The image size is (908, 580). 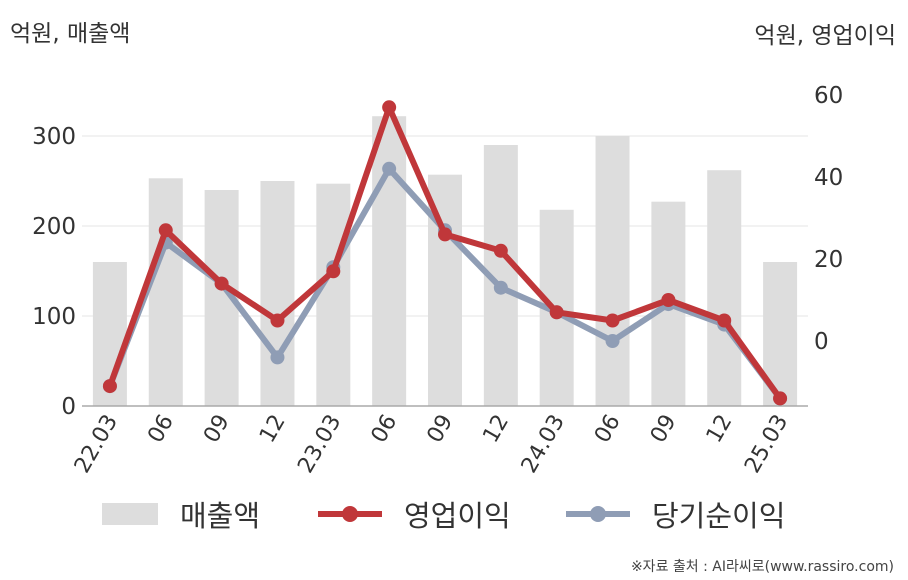 I want to click on legend-item-operating-profit: 영업이익, so click(x=414, y=514).